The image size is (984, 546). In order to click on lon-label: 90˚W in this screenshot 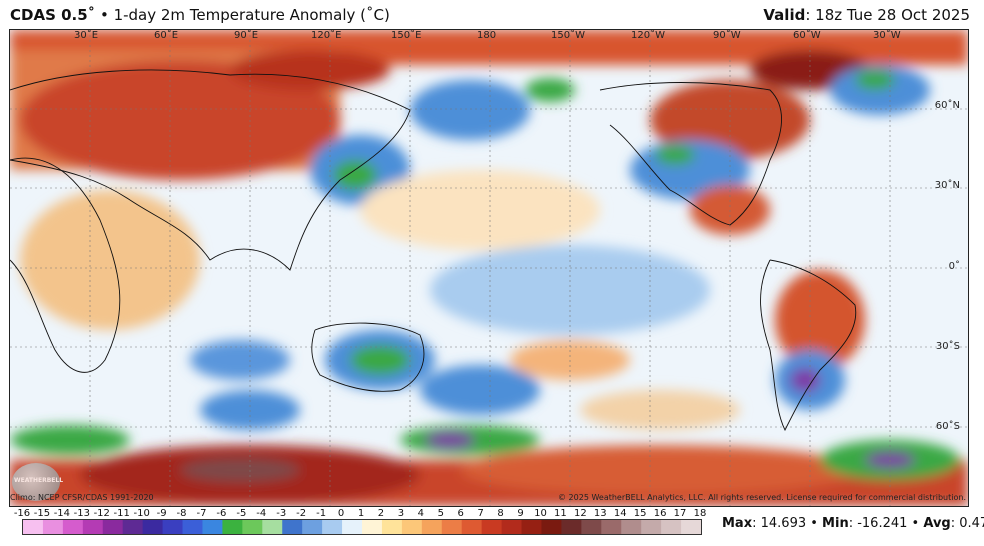, I will do `click(727, 35)`.